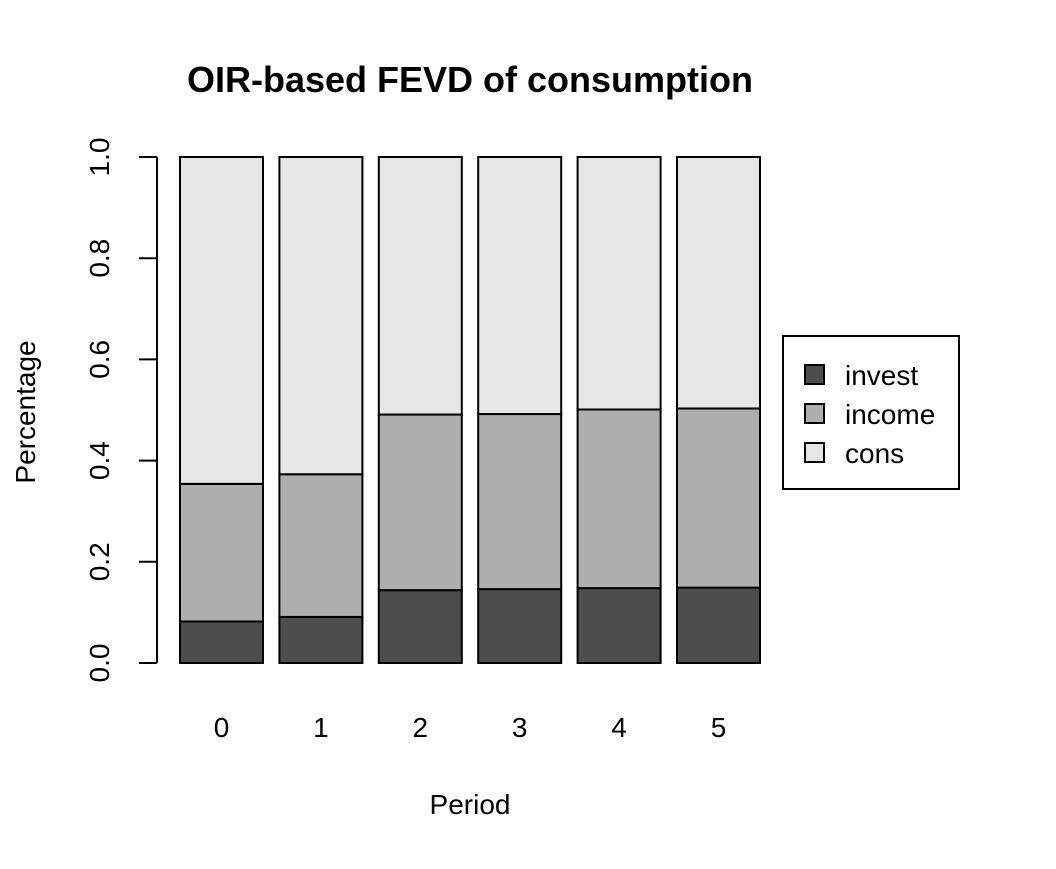 The width and height of the screenshot is (1056, 869). I want to click on y-tick-label: 0.2, so click(99, 561).